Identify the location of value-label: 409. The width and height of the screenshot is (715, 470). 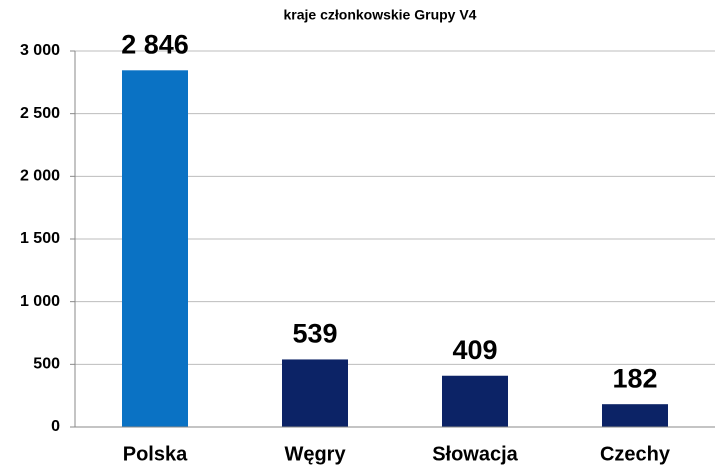
(474, 350).